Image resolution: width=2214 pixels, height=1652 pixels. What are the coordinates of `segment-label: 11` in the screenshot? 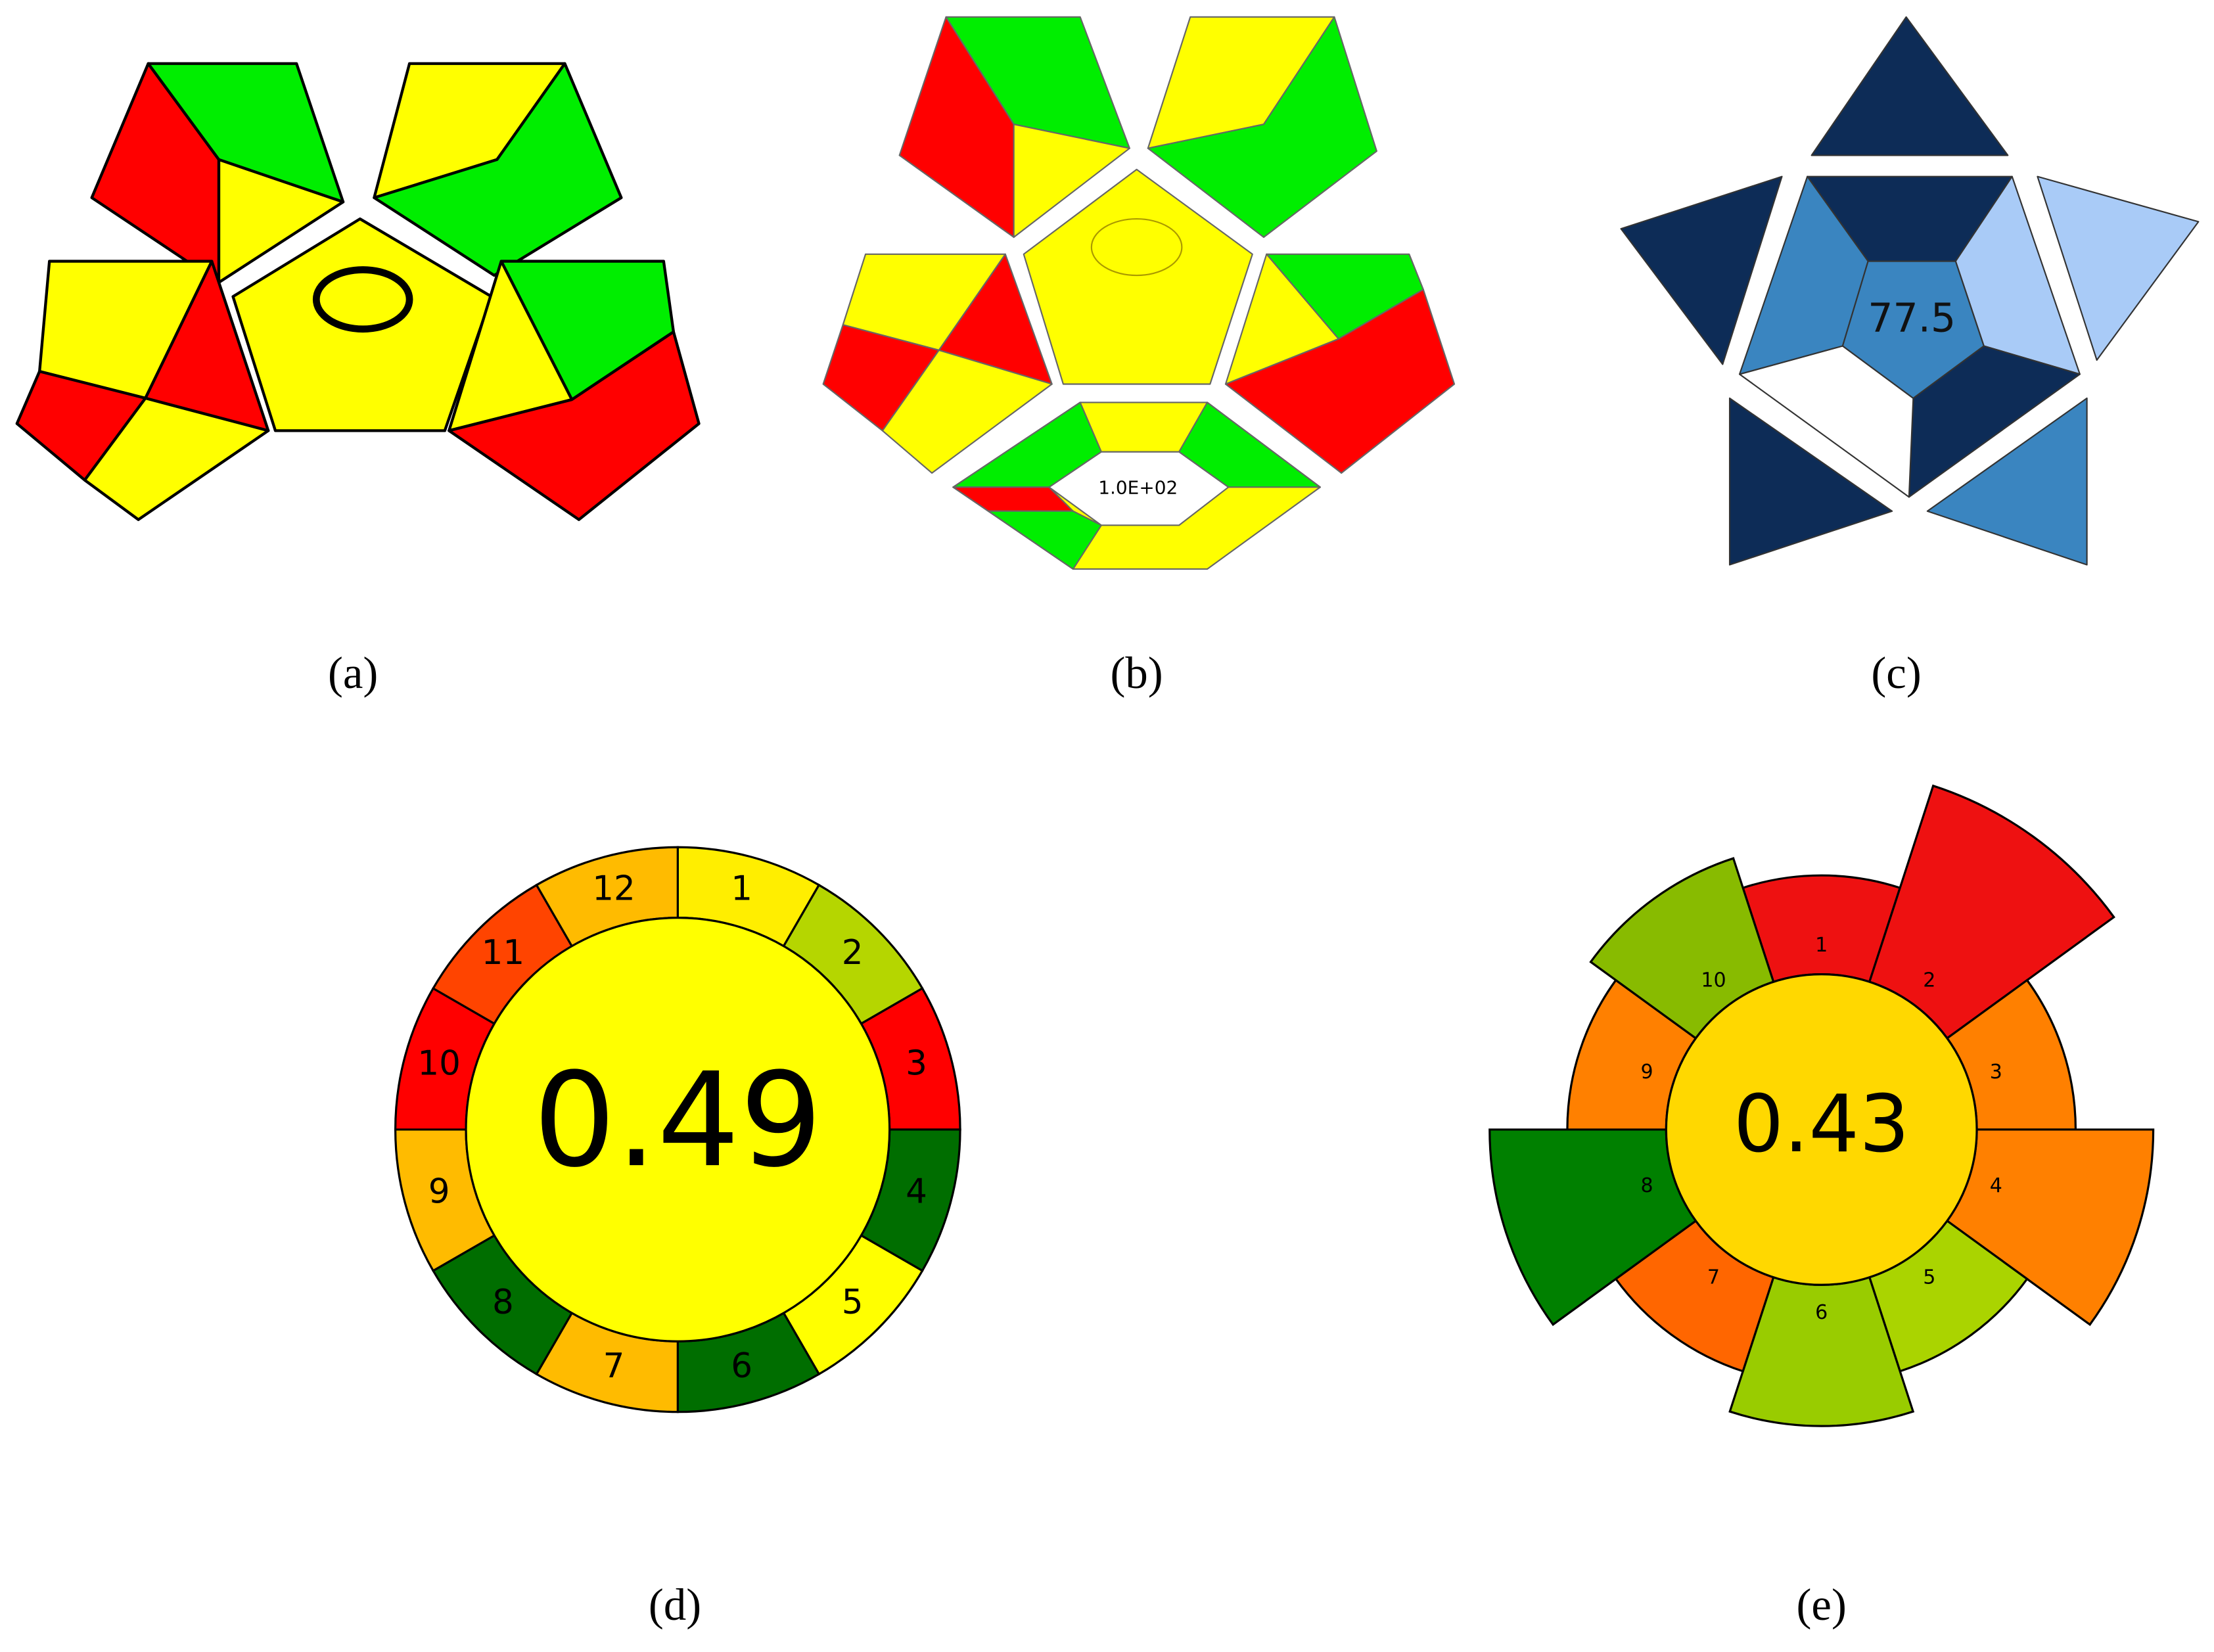 It's located at (503, 953).